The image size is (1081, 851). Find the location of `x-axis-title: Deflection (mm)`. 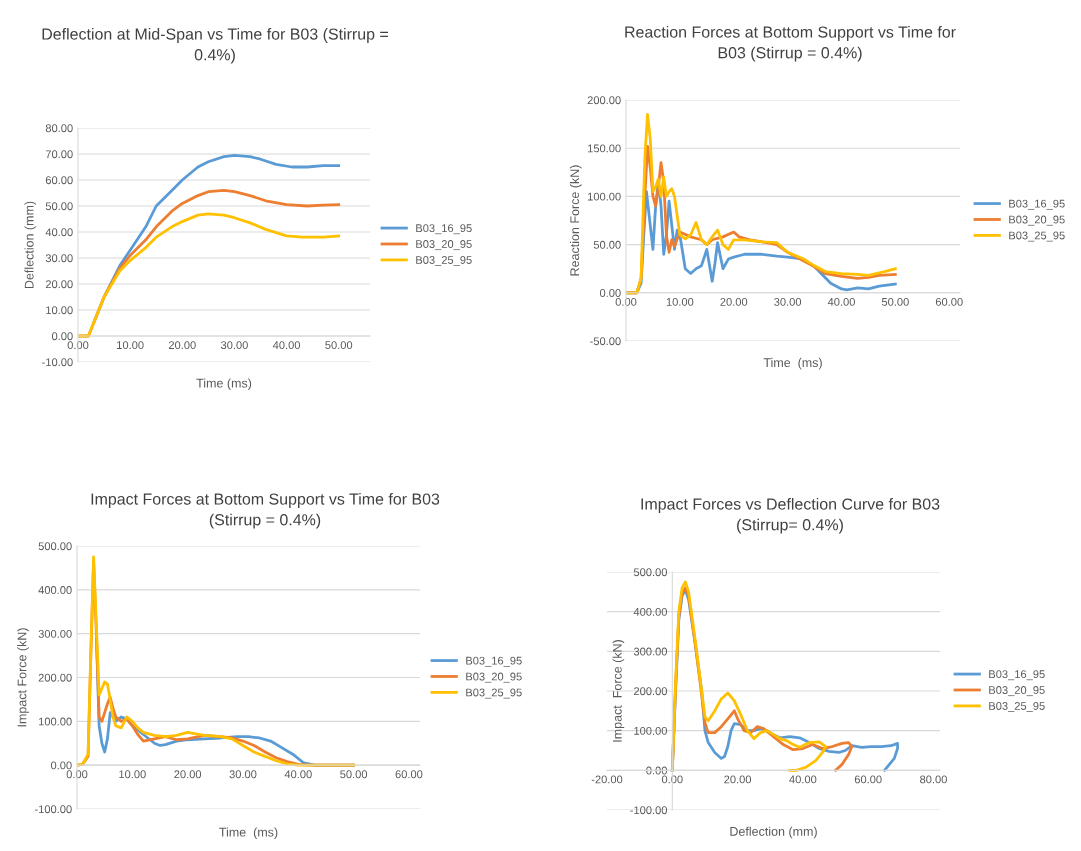

x-axis-title: Deflection (mm) is located at coordinates (773, 832).